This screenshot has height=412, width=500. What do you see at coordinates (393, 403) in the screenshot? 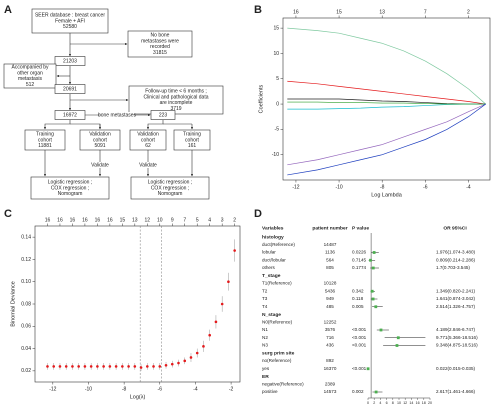
I see `x-tick-label: 8` at bounding box center [393, 403].